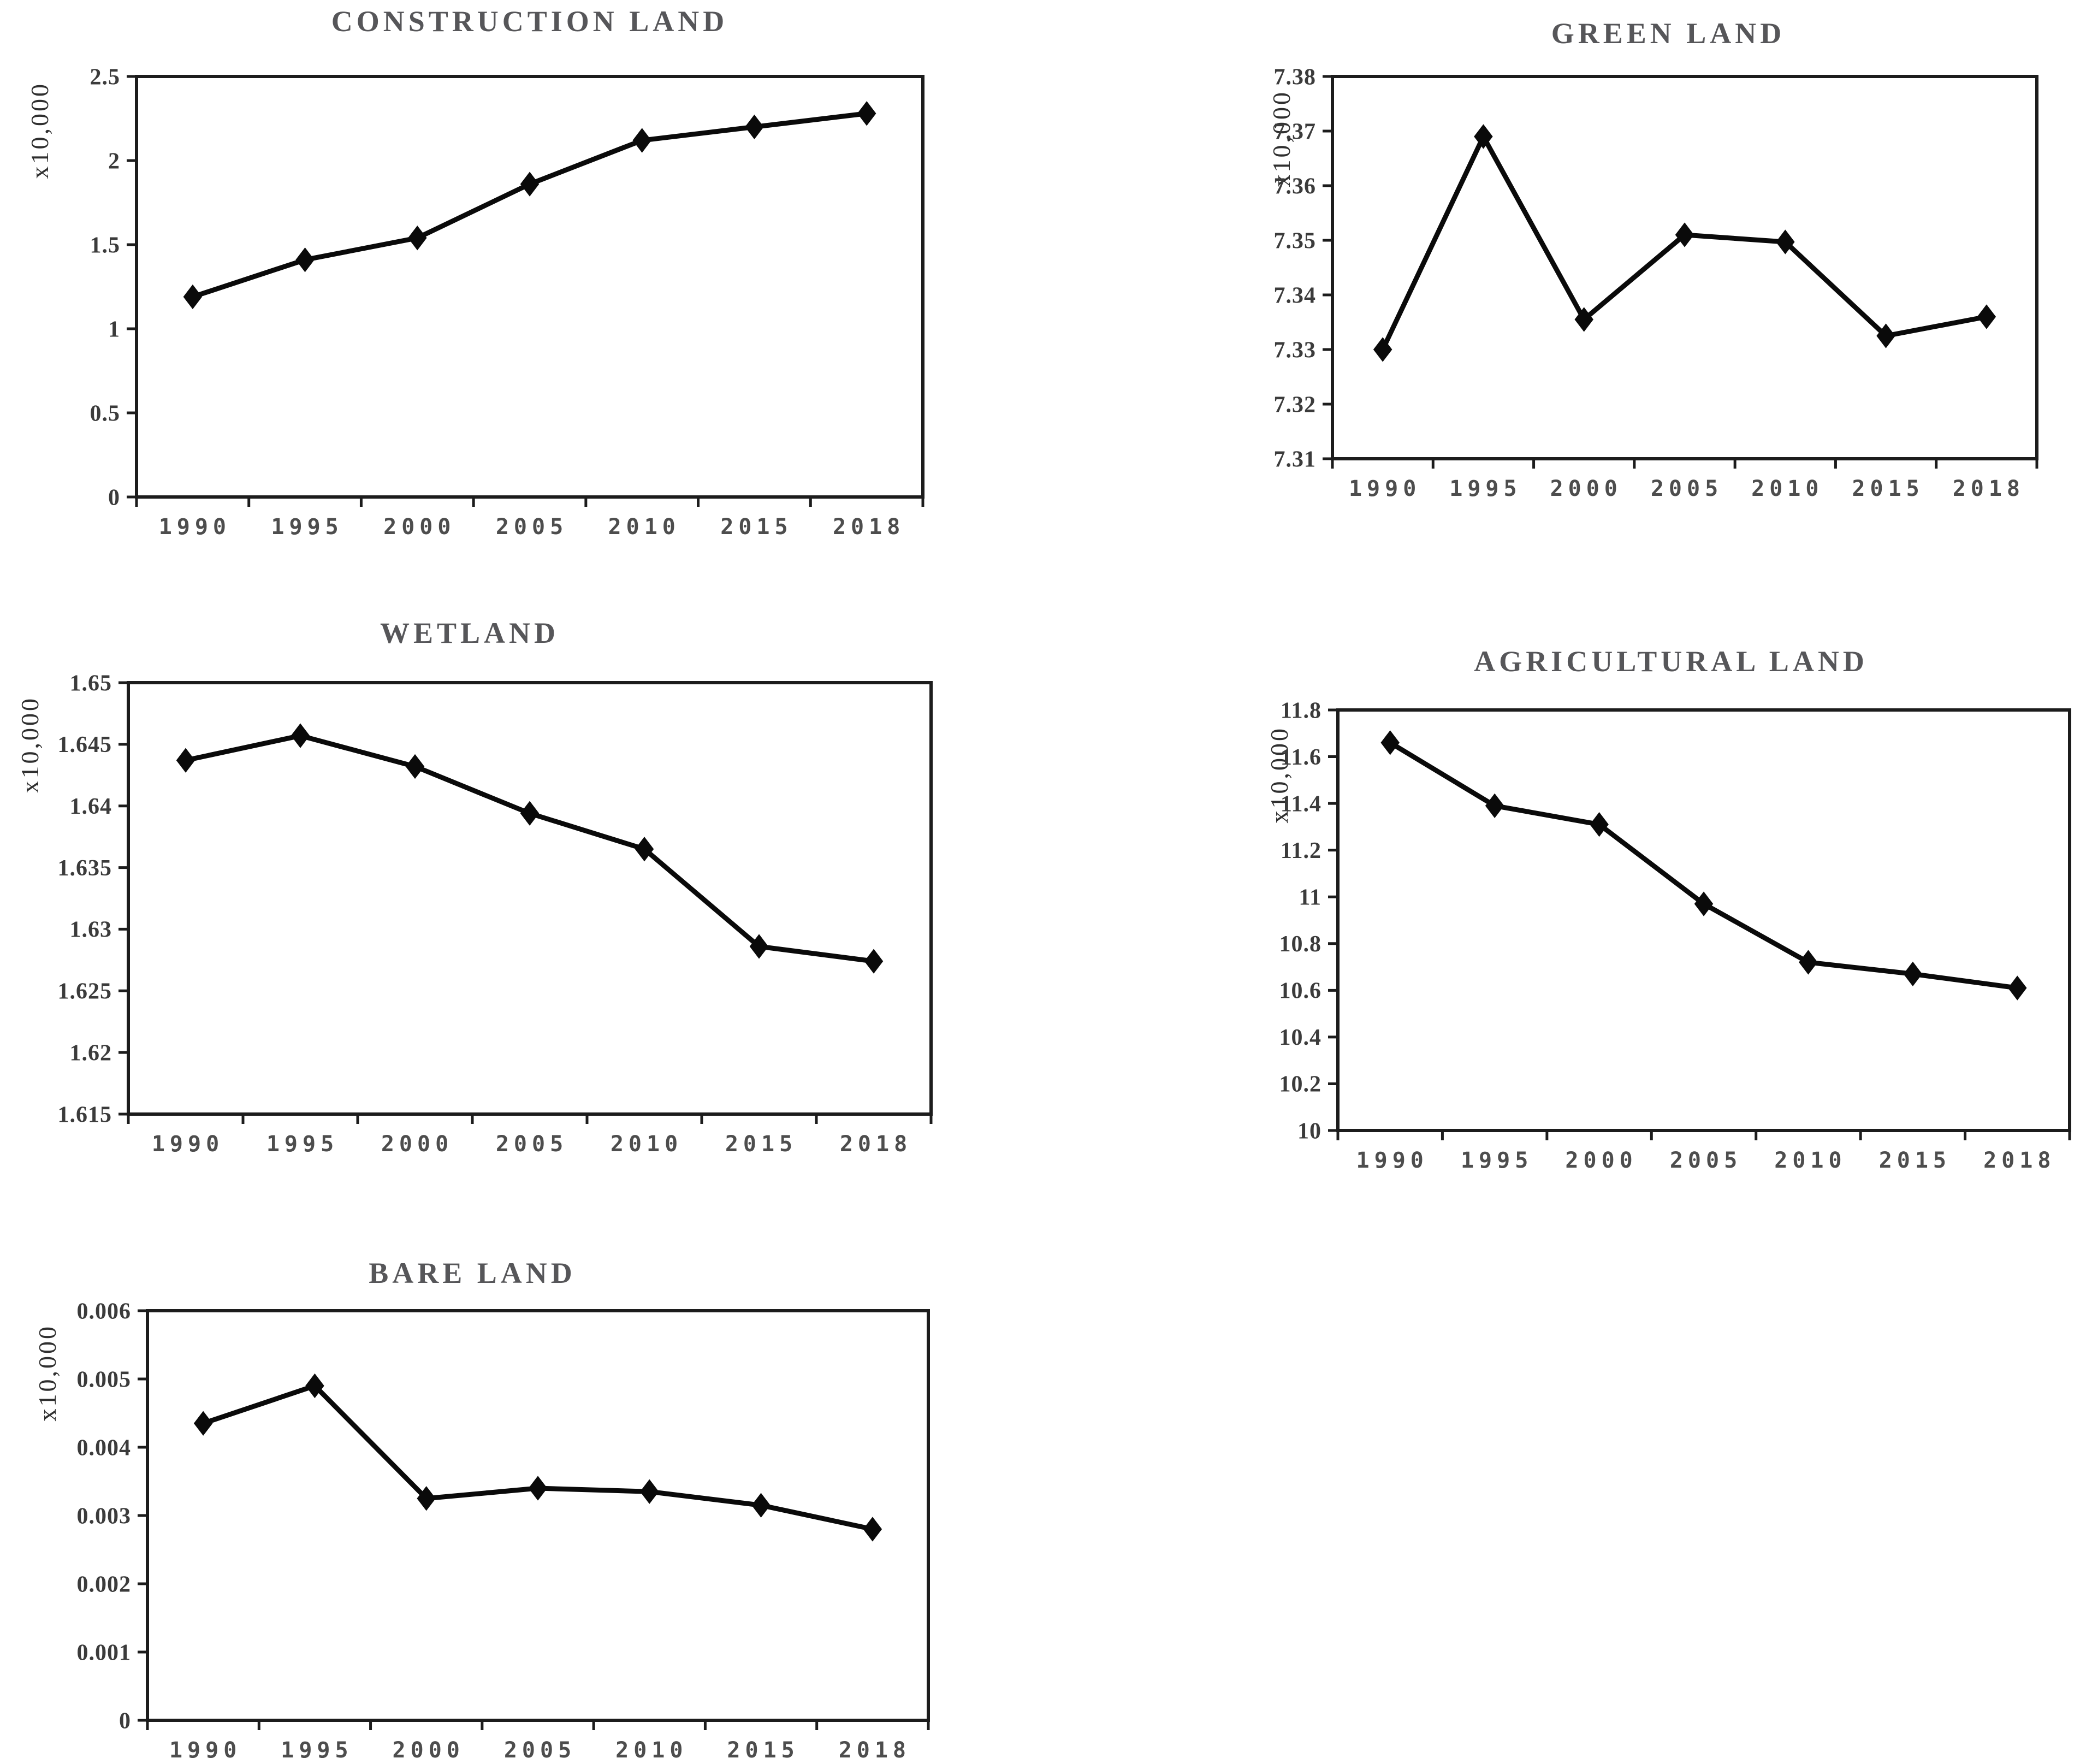  Describe the element at coordinates (85, 1114) in the screenshot. I see `y-tick-label: 1.615` at that location.